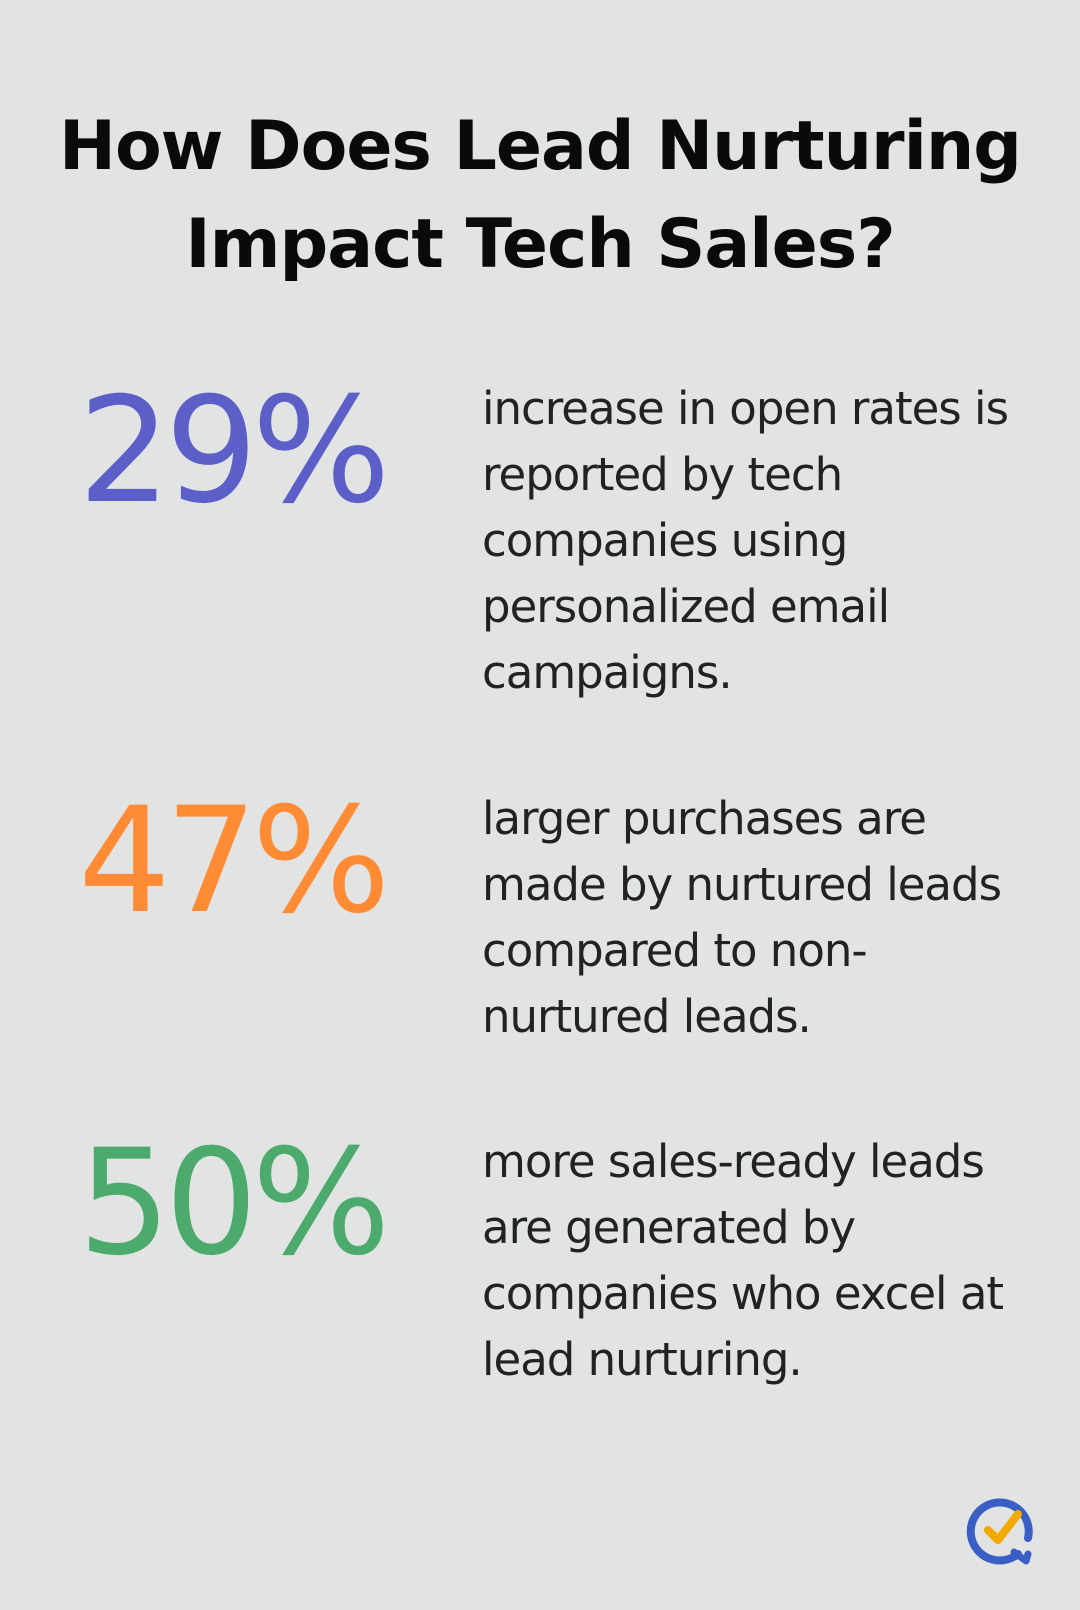  I want to click on stat-value: 47%, so click(234, 861).